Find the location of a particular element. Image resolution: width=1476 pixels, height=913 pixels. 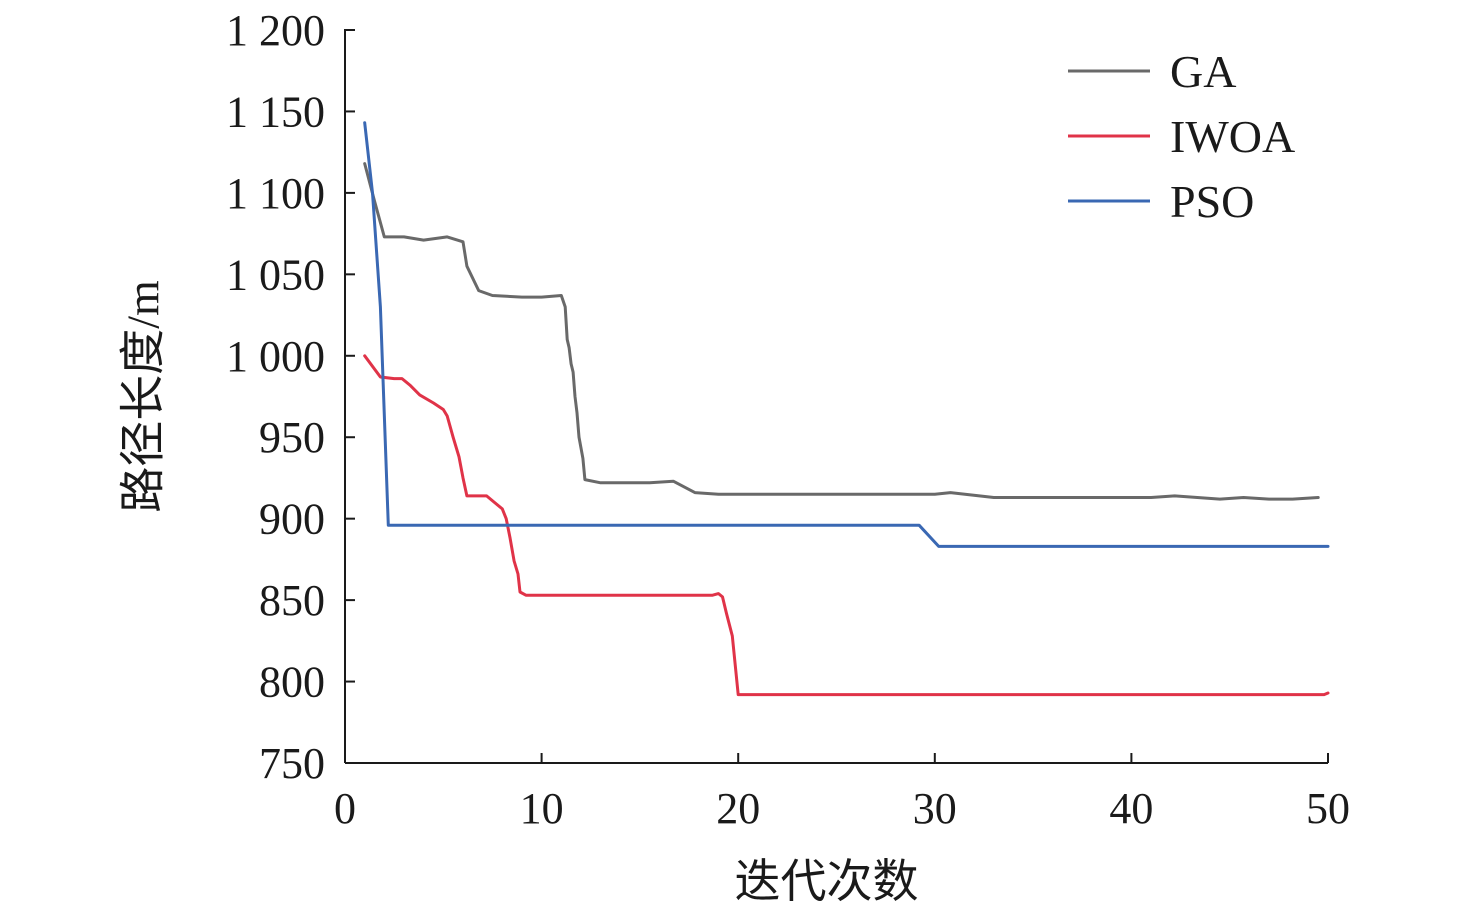

y-tick-label: 800 is located at coordinates (292, 682).